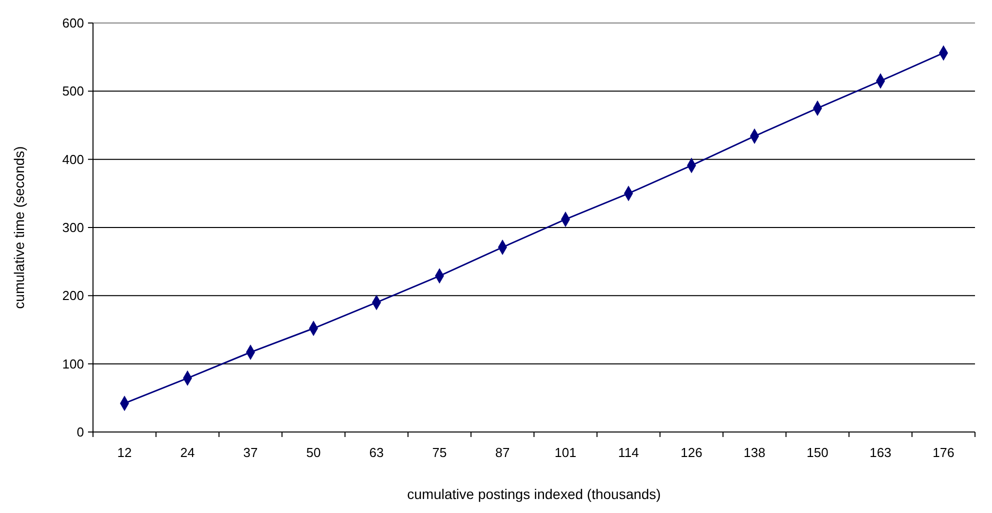  I want to click on x-axis-title: cumulative postings indexed (thousands), so click(534, 494).